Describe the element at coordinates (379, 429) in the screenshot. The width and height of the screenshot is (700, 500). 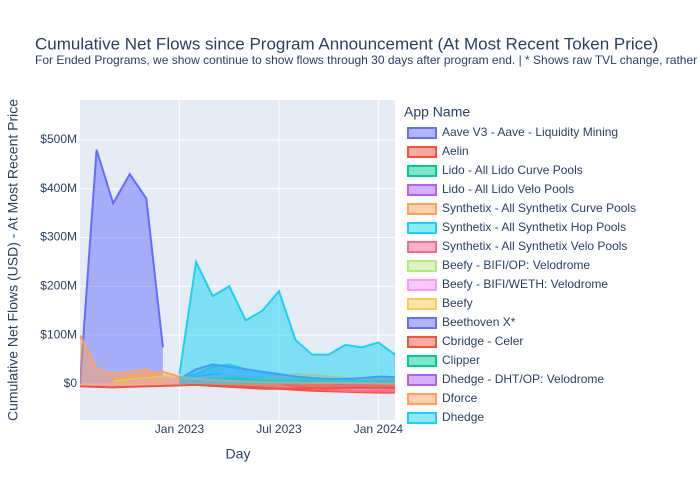
I see `x-tick-label: Jan 2024` at that location.